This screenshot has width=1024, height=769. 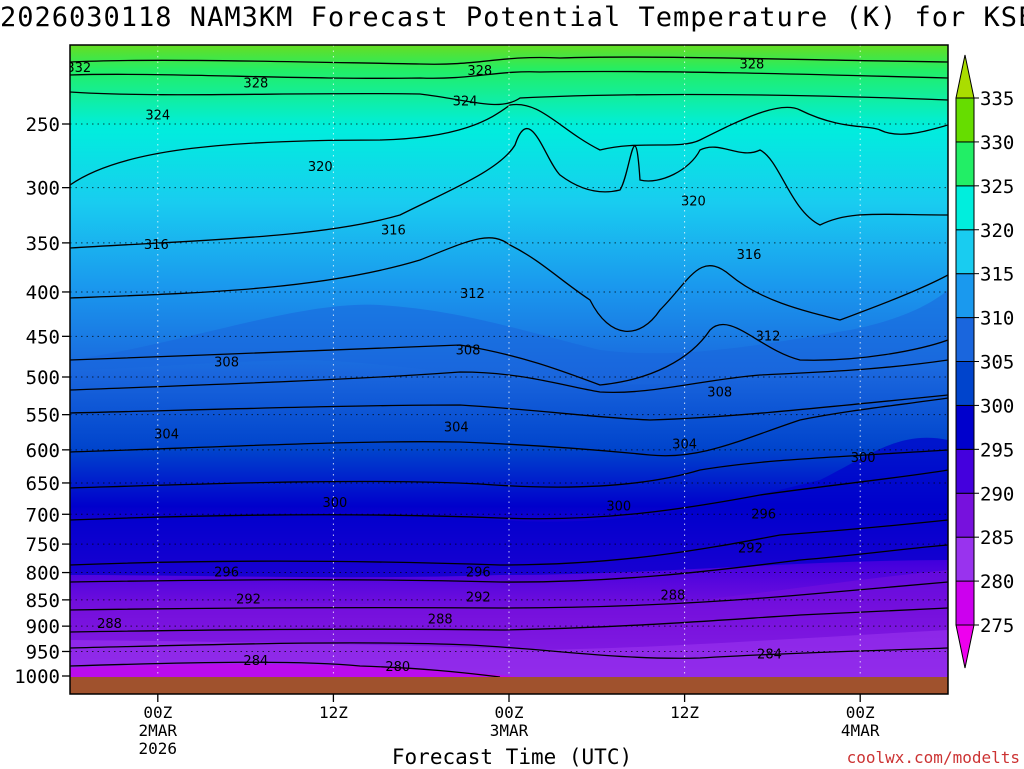 I want to click on colorbar-label: 295, so click(x=997, y=450).